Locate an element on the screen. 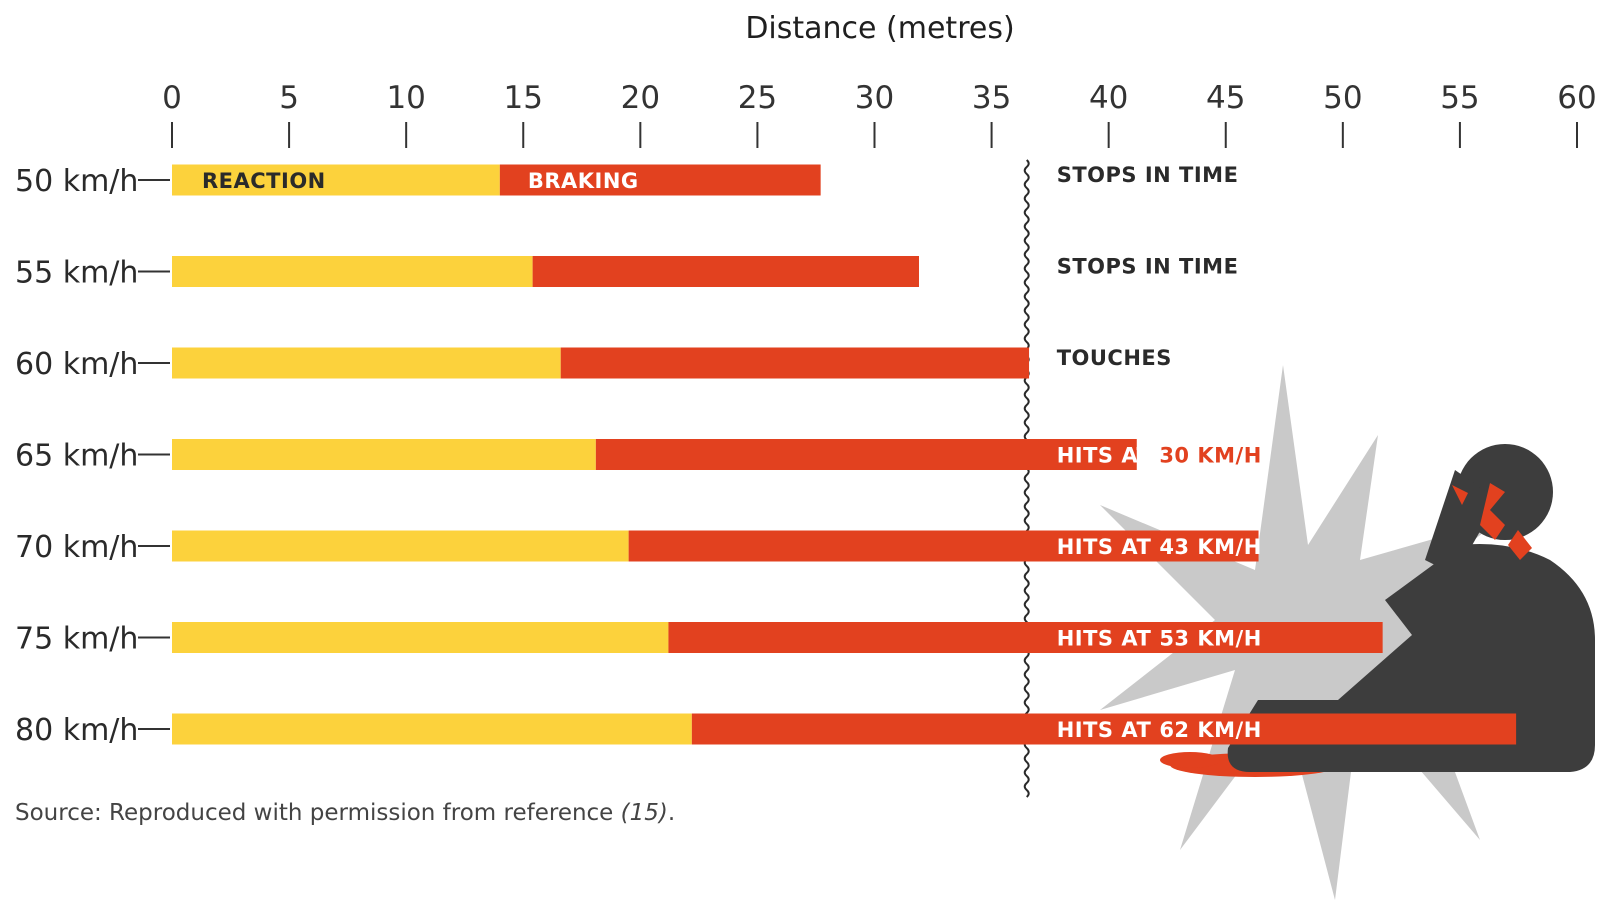 Image resolution: width=1599 pixels, height=922 pixels. obstacle-line is located at coordinates (1026, 478).